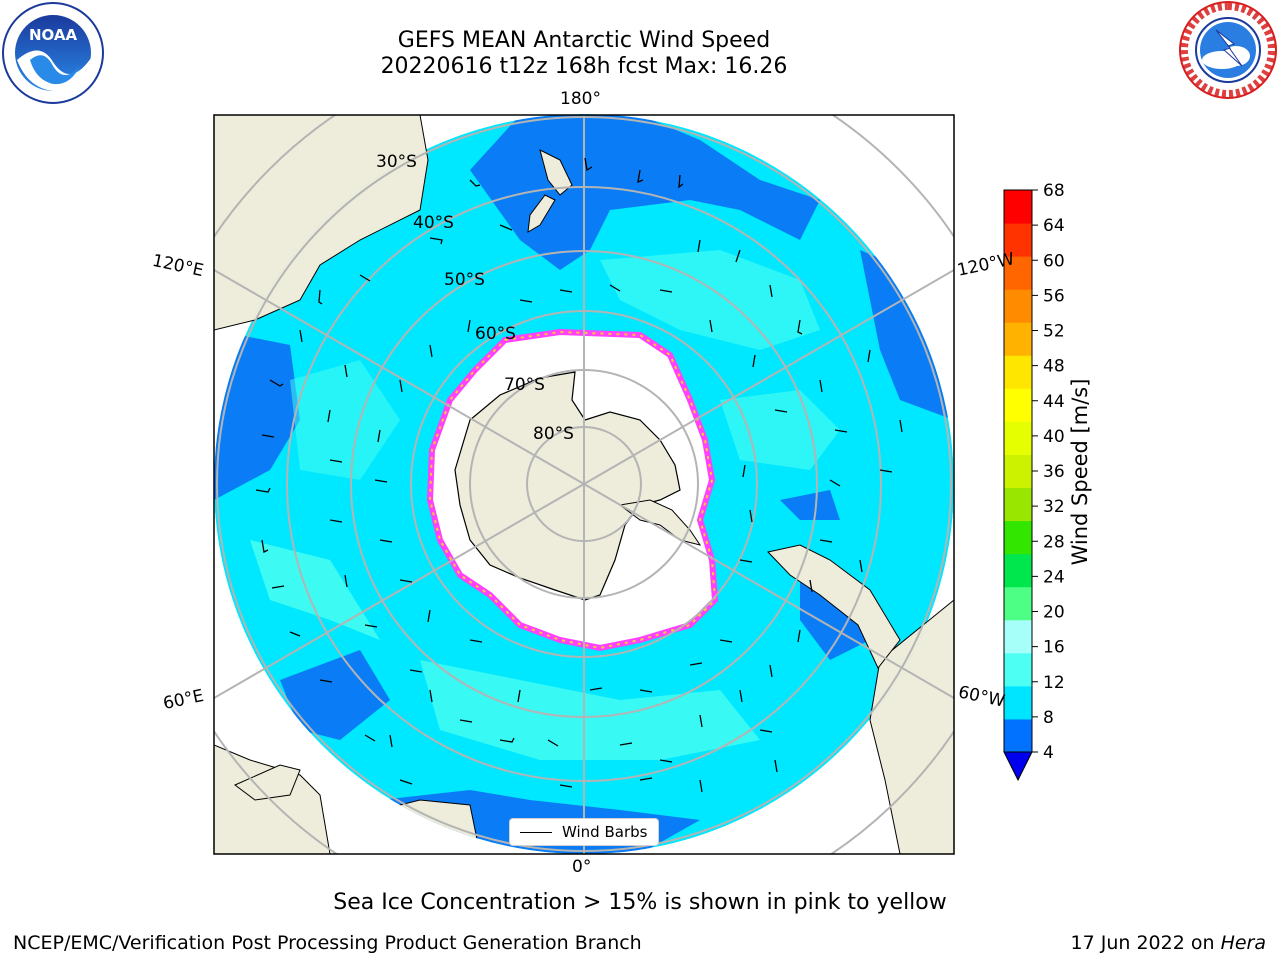 Image resolution: width=1280 pixels, height=960 pixels. I want to click on colorbar-extend-triangle, so click(1018, 766).